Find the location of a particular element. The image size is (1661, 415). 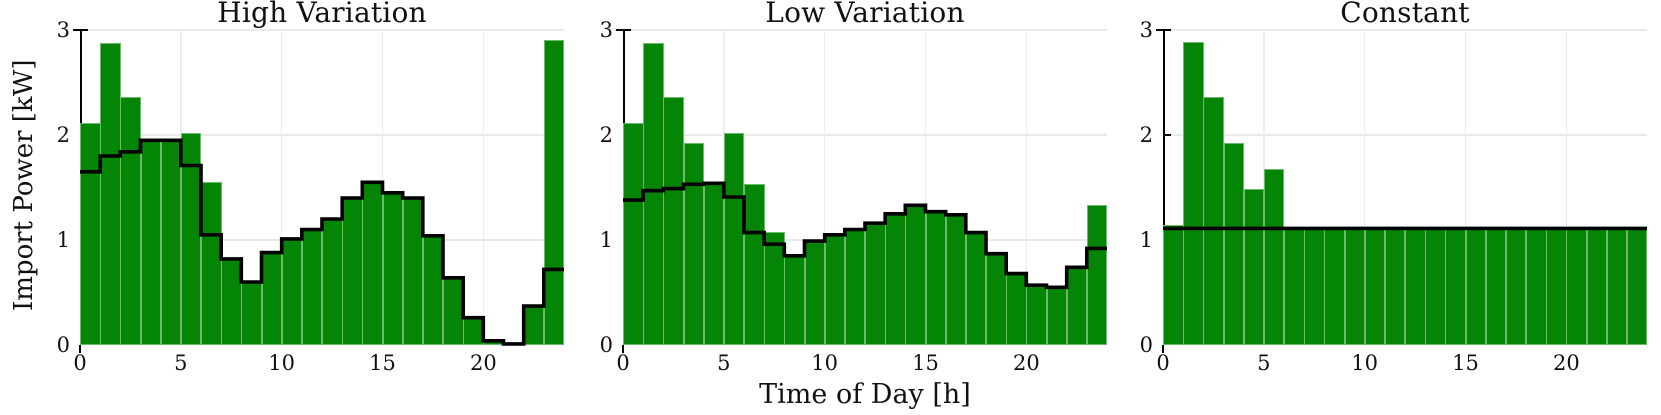

x-axis-label: Time of Day [h] is located at coordinates (865, 394).